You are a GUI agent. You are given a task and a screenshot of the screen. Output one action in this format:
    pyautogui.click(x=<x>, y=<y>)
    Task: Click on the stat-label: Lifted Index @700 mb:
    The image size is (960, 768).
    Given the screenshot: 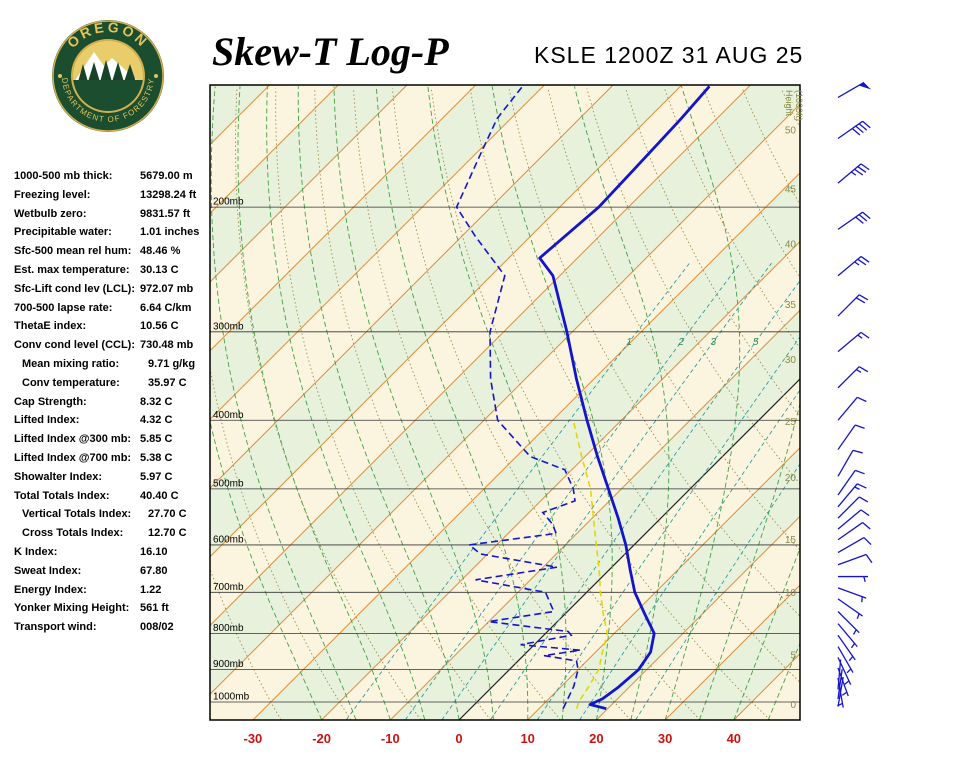 What is the action you would take?
    pyautogui.click(x=73, y=457)
    